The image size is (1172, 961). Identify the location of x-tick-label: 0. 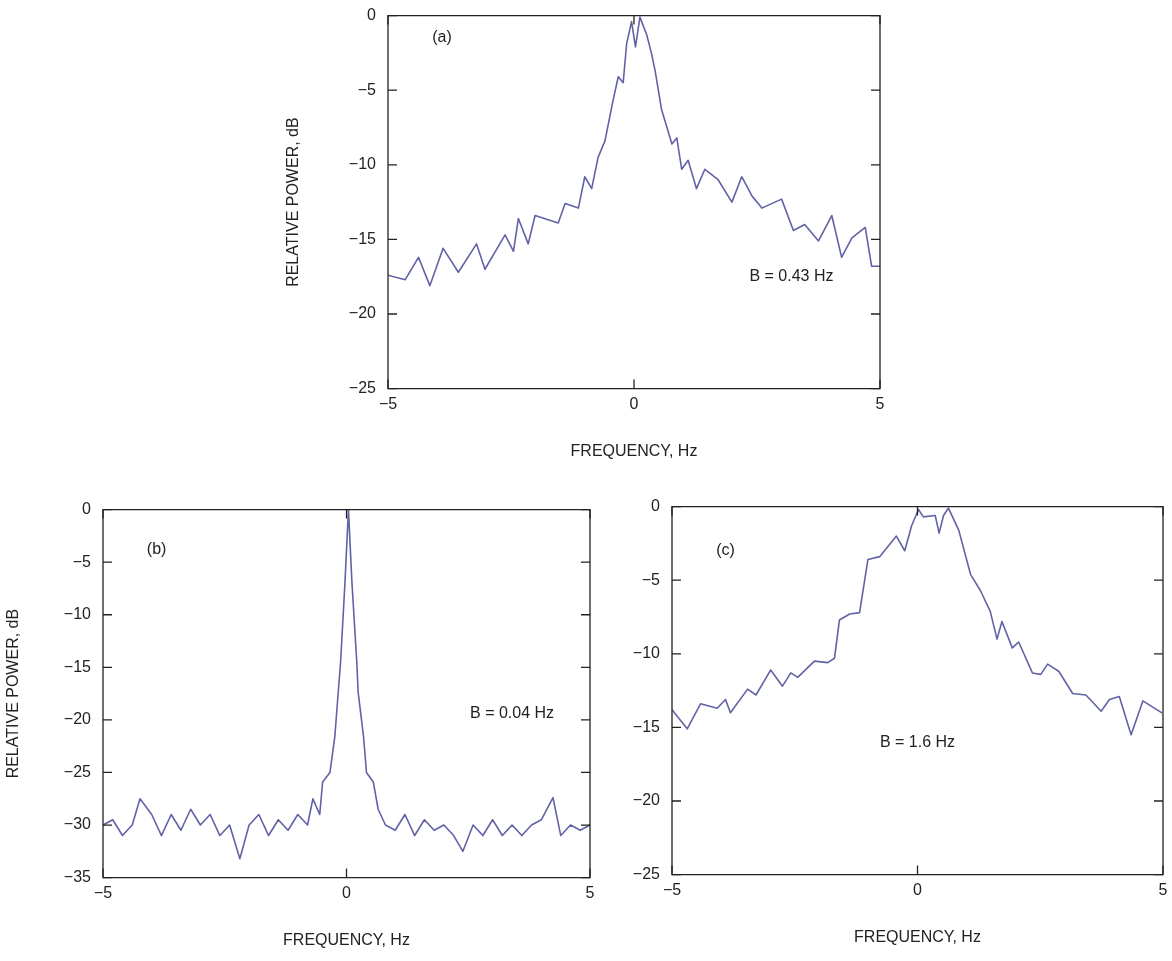
(918, 889).